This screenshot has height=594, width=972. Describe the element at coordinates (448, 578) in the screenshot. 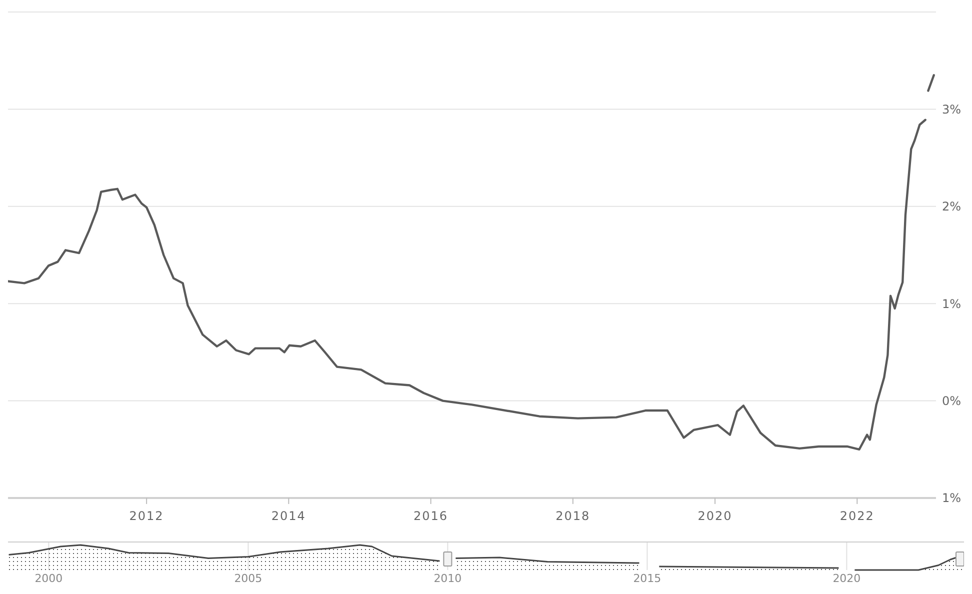

I see `x-tick-label: 2010` at that location.